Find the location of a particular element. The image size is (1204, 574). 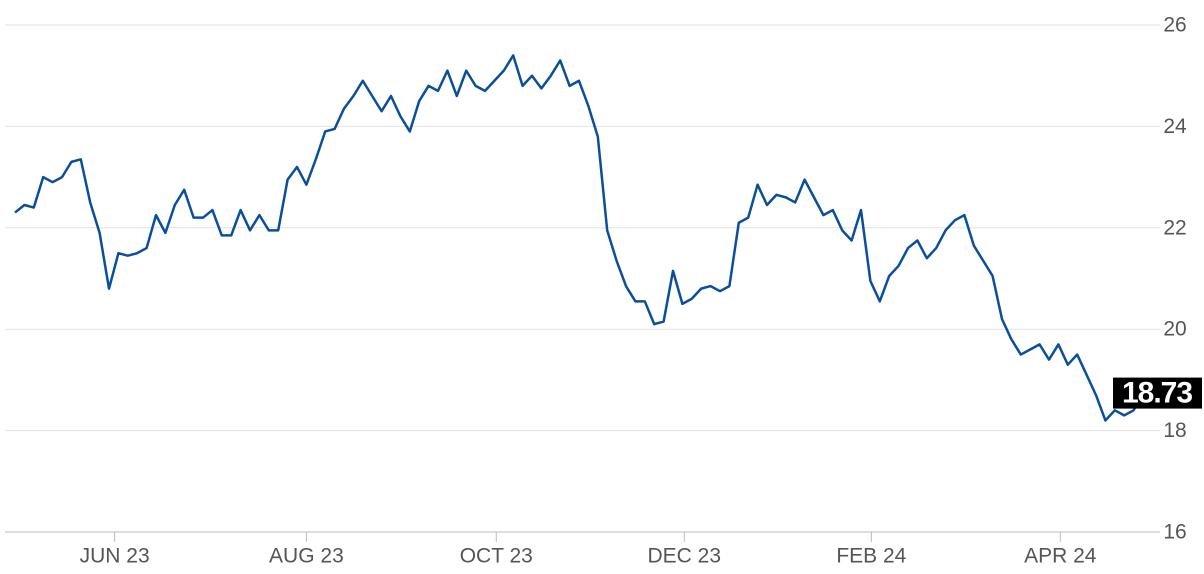

y-tick-label: 24 is located at coordinates (1175, 126).